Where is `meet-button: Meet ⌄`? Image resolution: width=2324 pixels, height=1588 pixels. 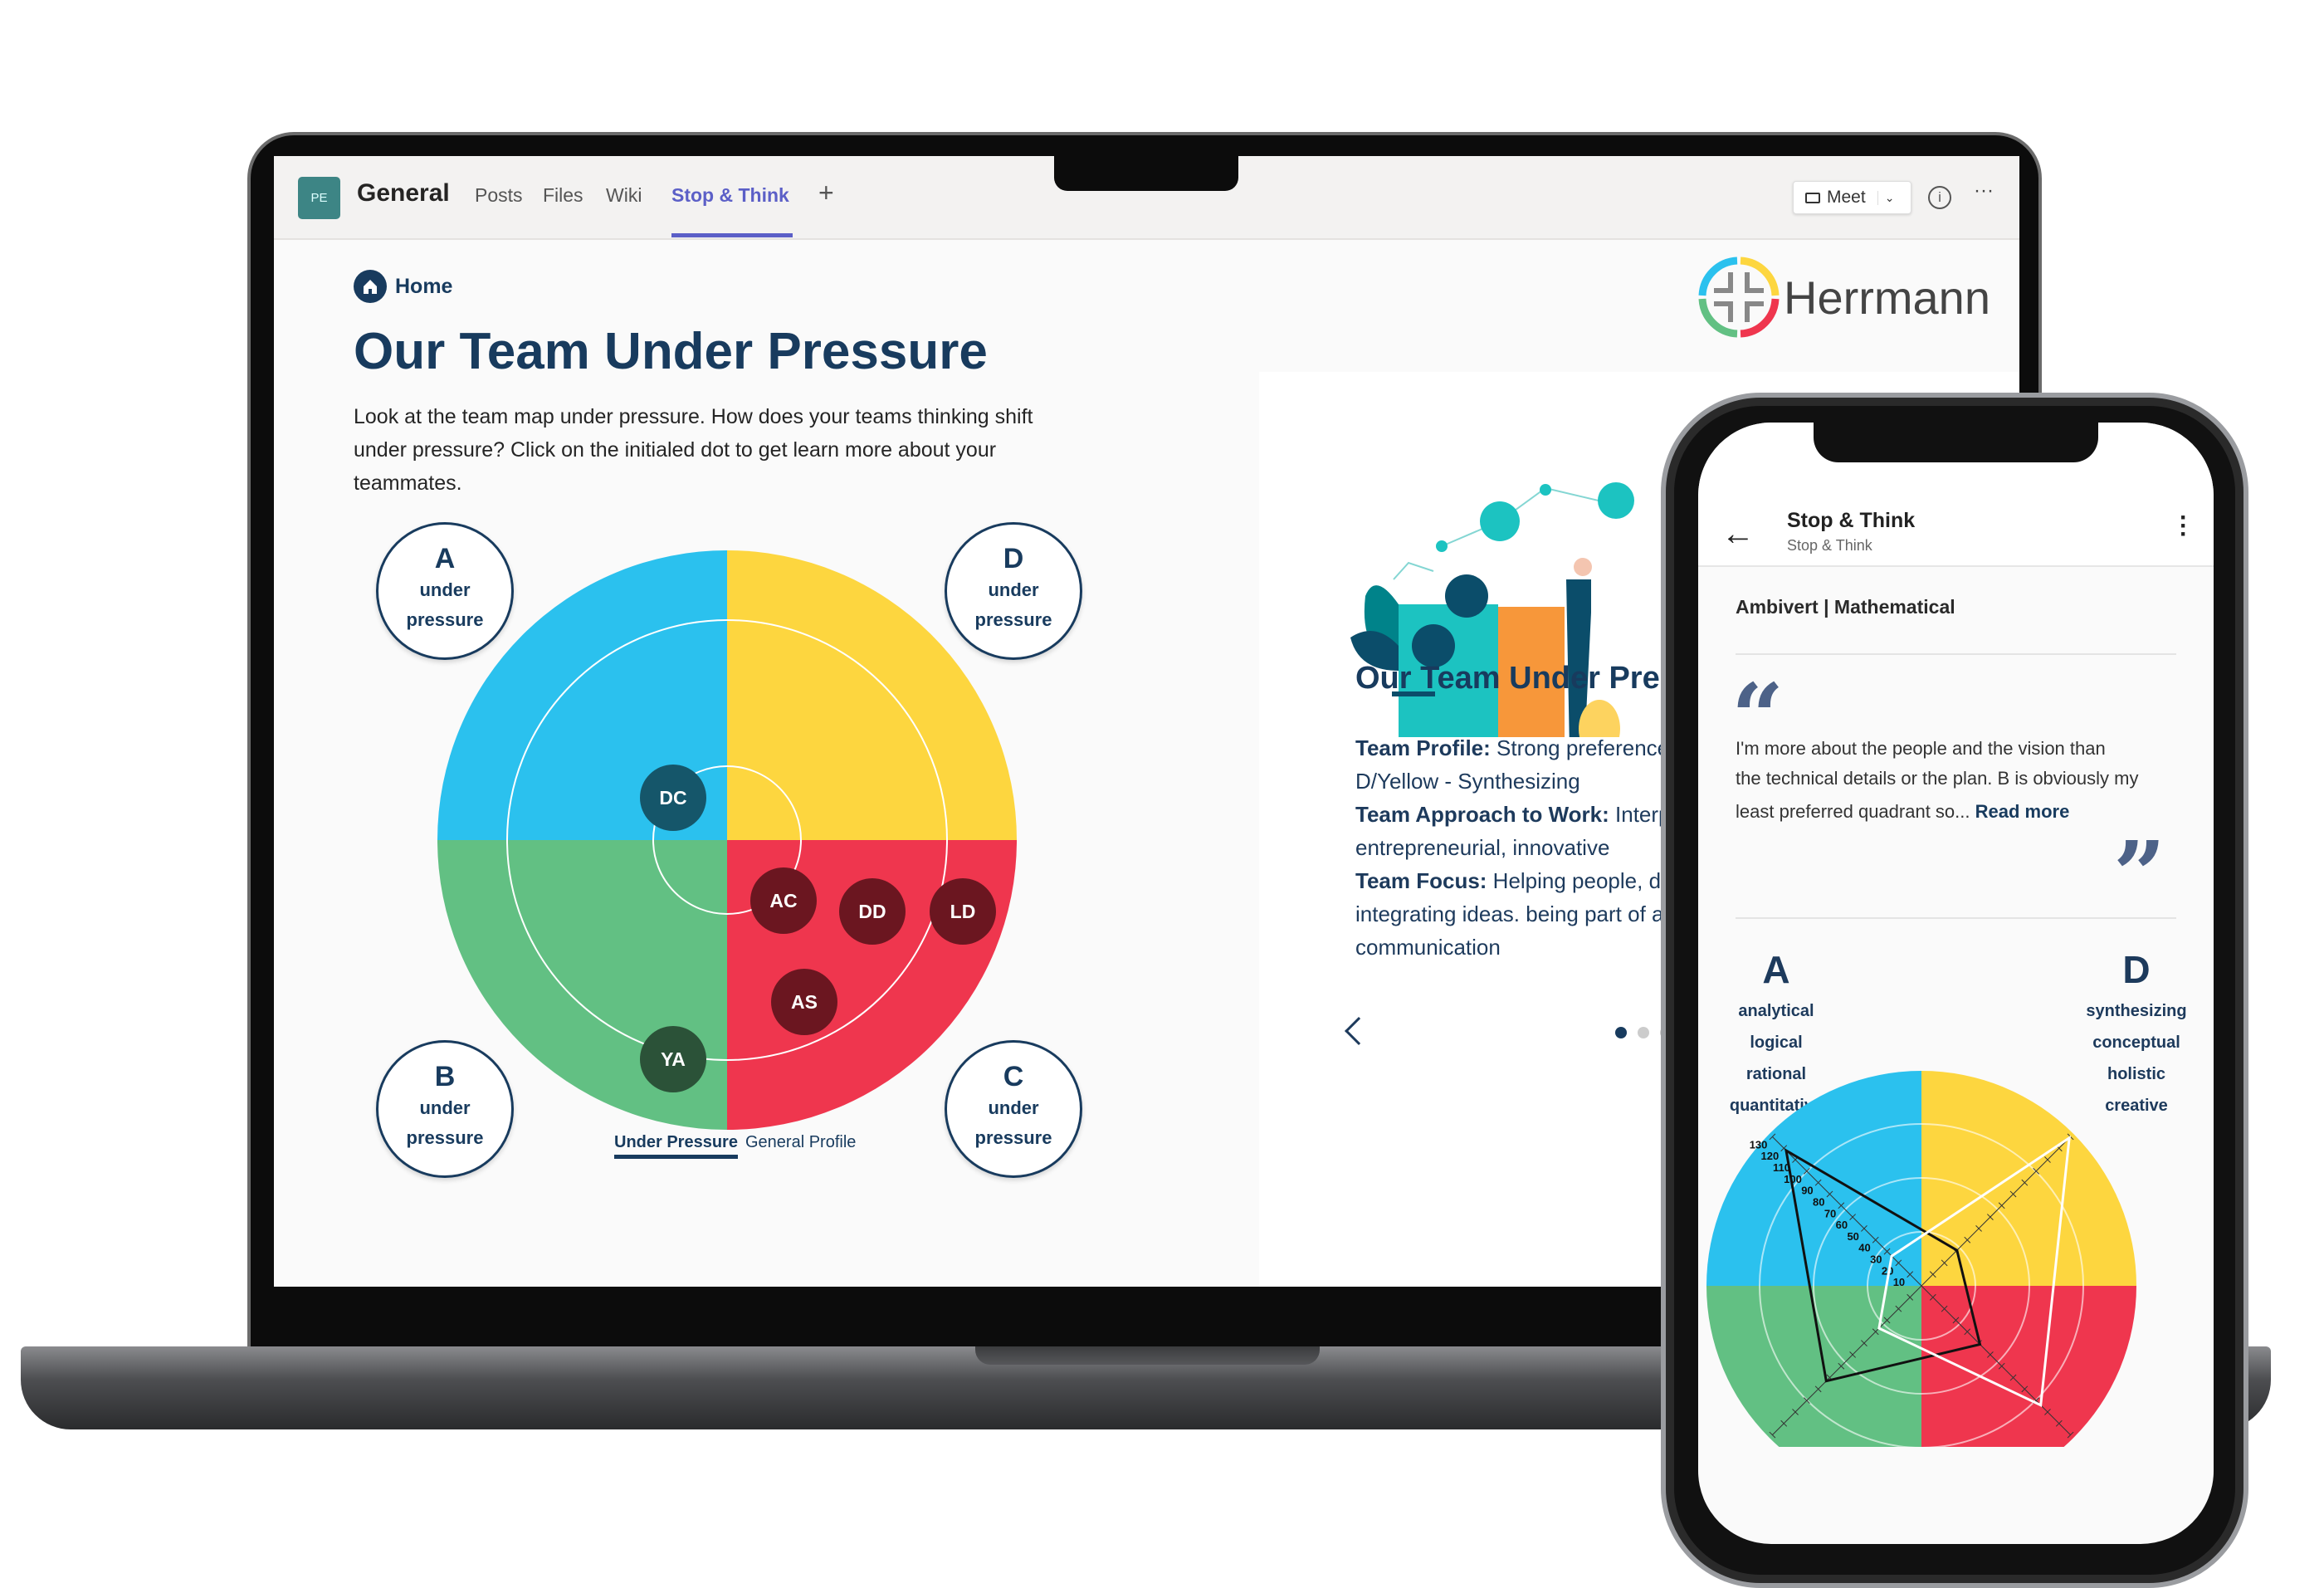
meet-button: Meet ⌄ is located at coordinates (1852, 197).